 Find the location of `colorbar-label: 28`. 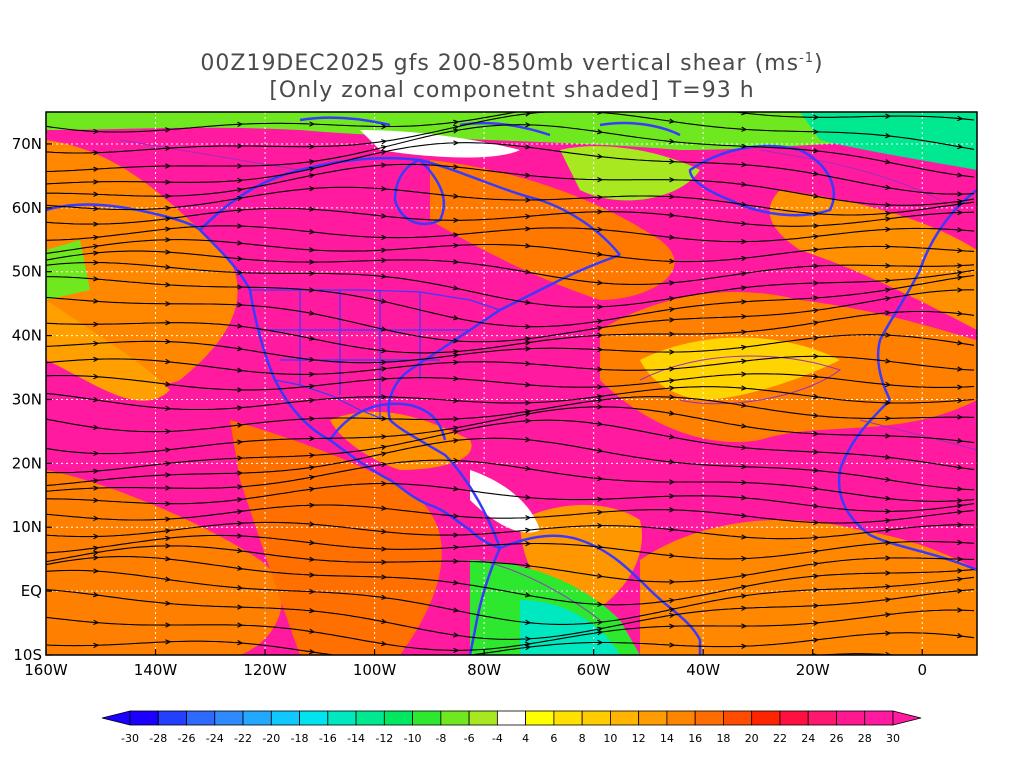

colorbar-label: 28 is located at coordinates (865, 738).